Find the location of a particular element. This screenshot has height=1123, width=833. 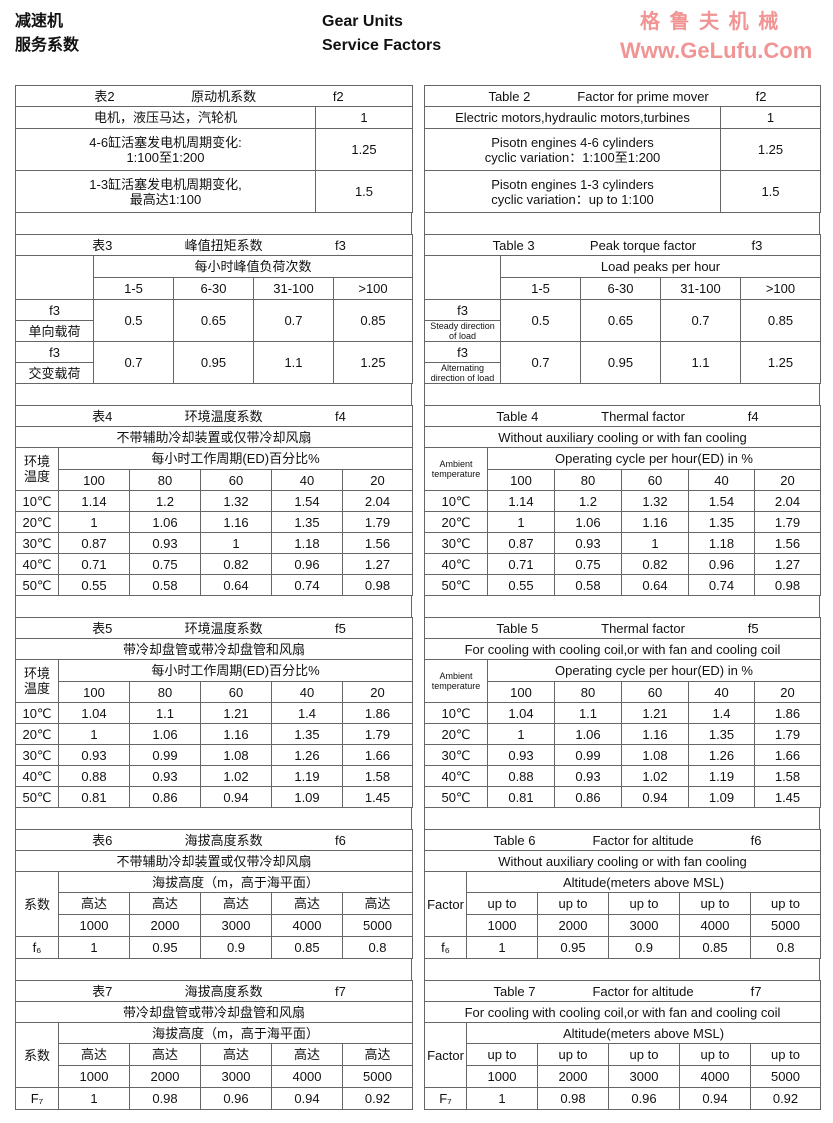

column-header: 2000 is located at coordinates (573, 1076).